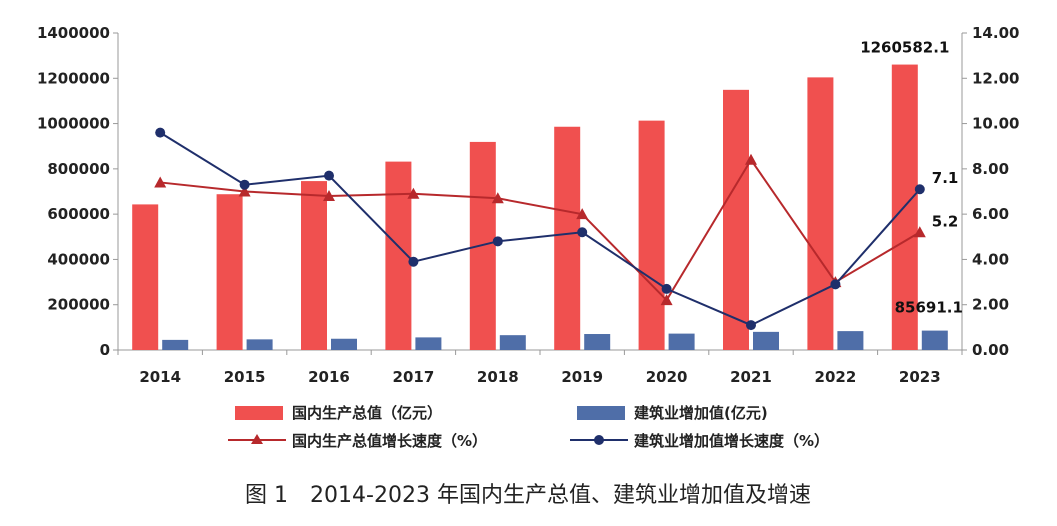 The width and height of the screenshot is (1057, 526). What do you see at coordinates (667, 377) in the screenshot?
I see `x-axis-tick-label: 2020` at bounding box center [667, 377].